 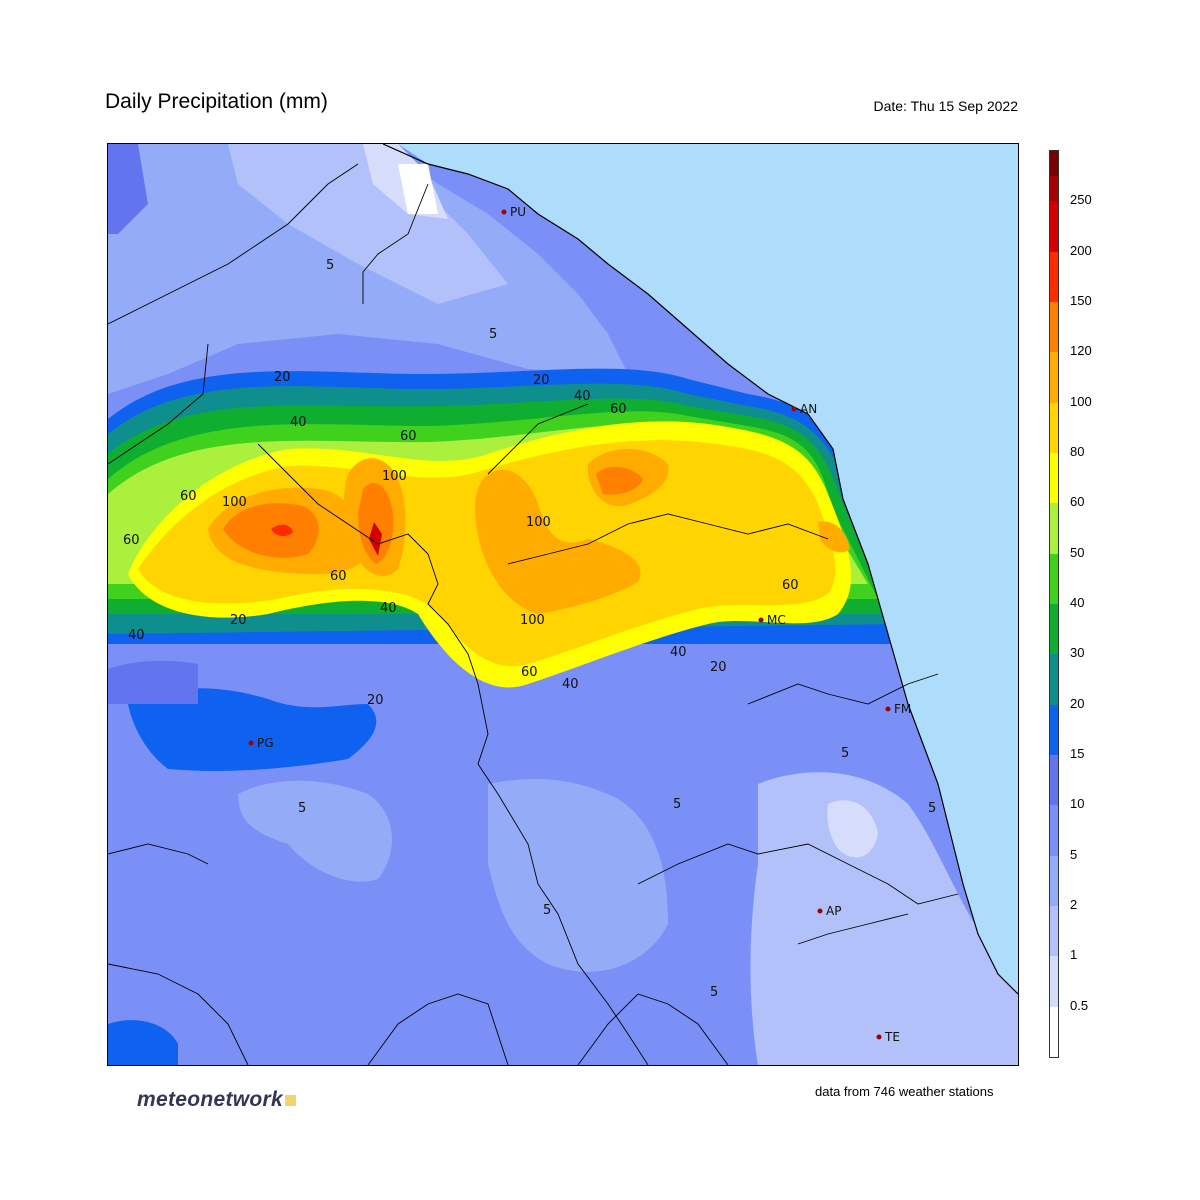 What do you see at coordinates (902, 709) in the screenshot?
I see `city-label: FM` at bounding box center [902, 709].